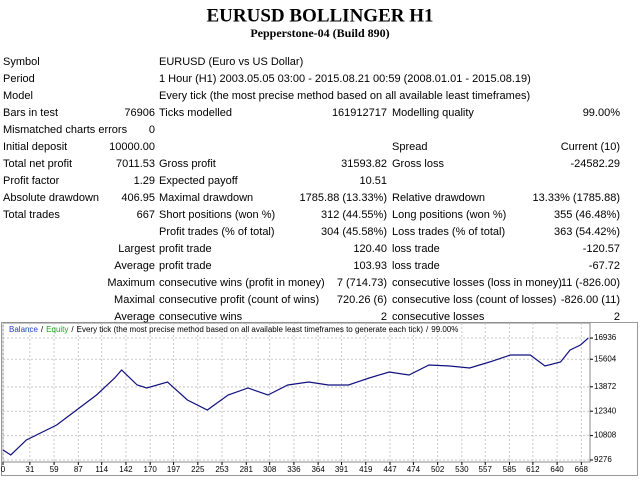  Describe the element at coordinates (270, 469) in the screenshot. I see `x-tick-label: 308` at that location.